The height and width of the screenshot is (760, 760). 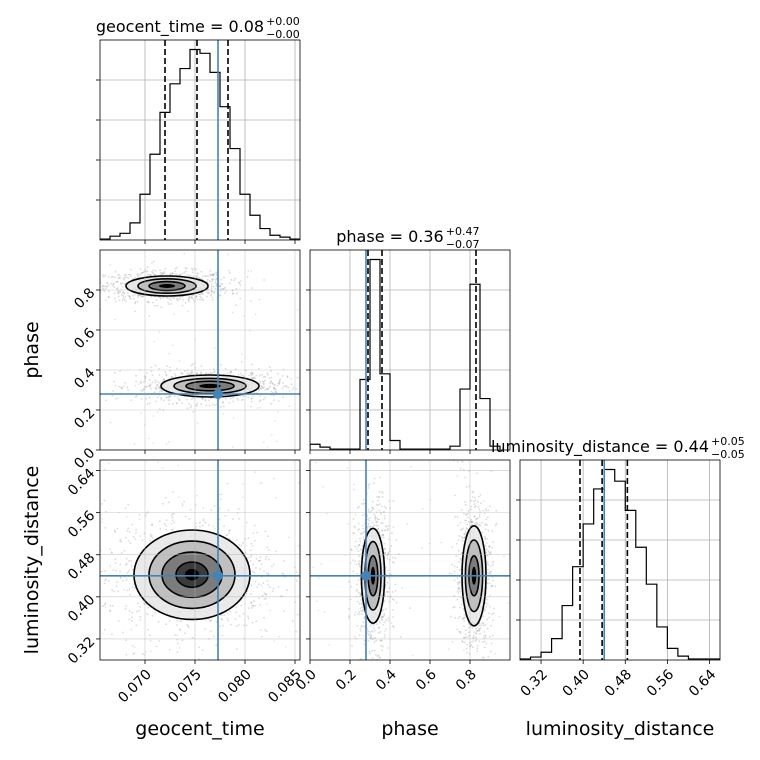 What do you see at coordinates (660, 683) in the screenshot?
I see `x-tick-label: 0.56` at bounding box center [660, 683].